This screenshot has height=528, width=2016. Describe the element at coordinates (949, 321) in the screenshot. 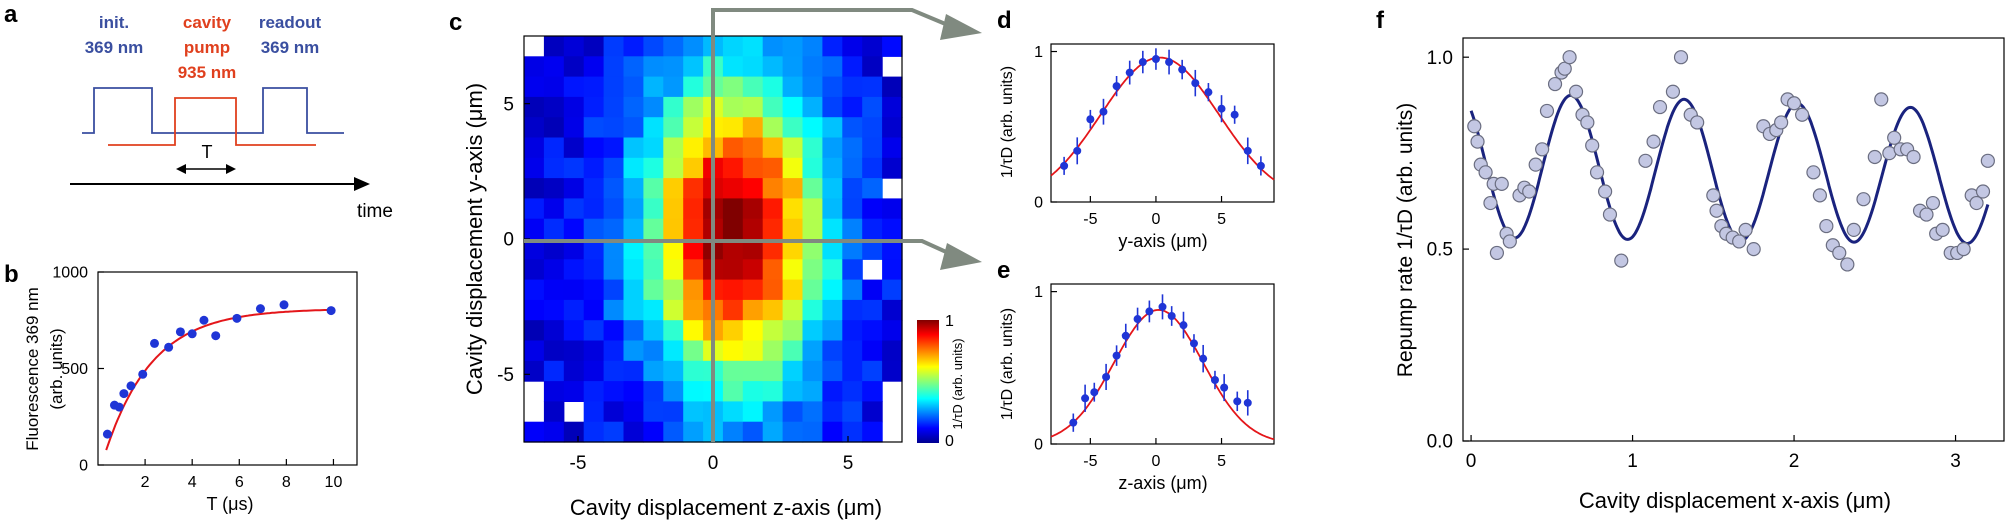

I see `colorbar-max-label: 1` at that location.